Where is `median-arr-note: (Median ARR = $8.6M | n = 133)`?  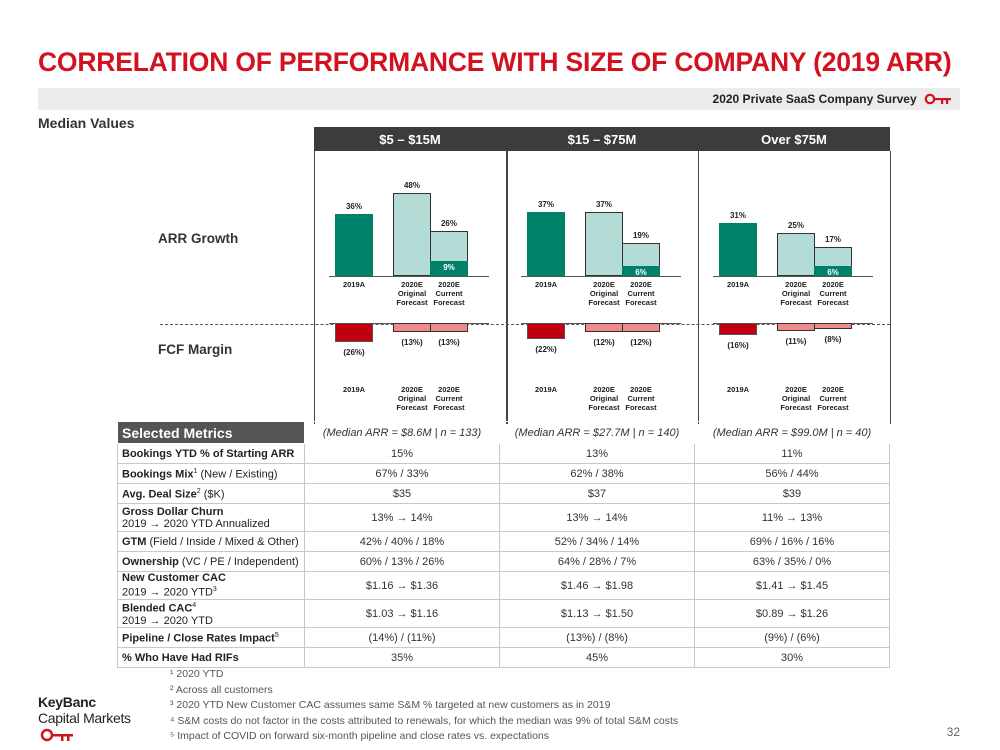 median-arr-note: (Median ARR = $8.6M | n = 133) is located at coordinates (402, 432).